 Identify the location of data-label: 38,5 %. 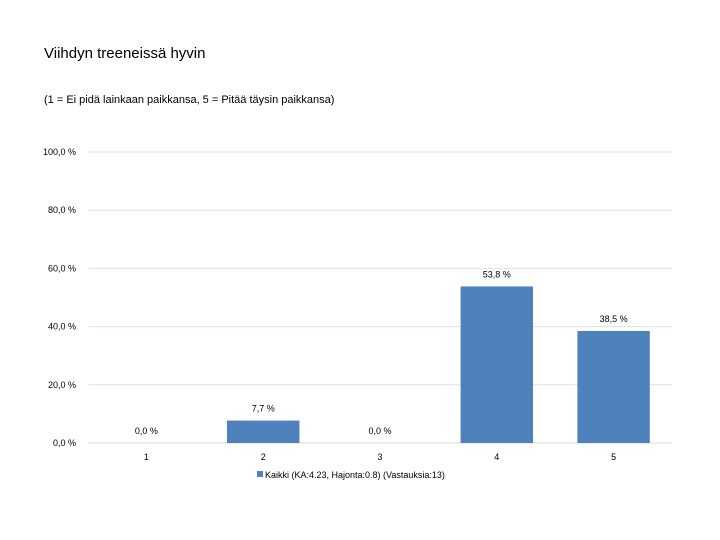
(614, 319).